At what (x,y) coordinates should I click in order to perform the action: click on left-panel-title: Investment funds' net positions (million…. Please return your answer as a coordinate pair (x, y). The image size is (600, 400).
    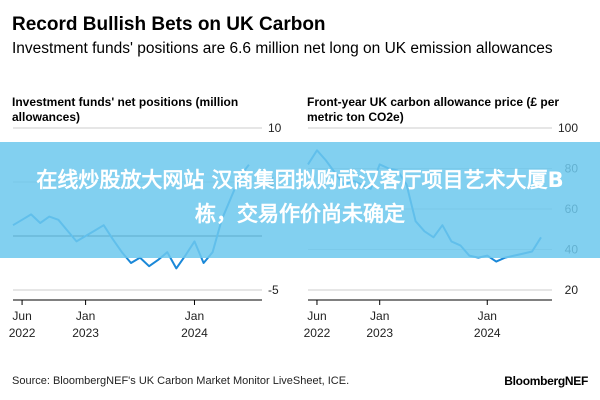
    Looking at the image, I should click on (125, 109).